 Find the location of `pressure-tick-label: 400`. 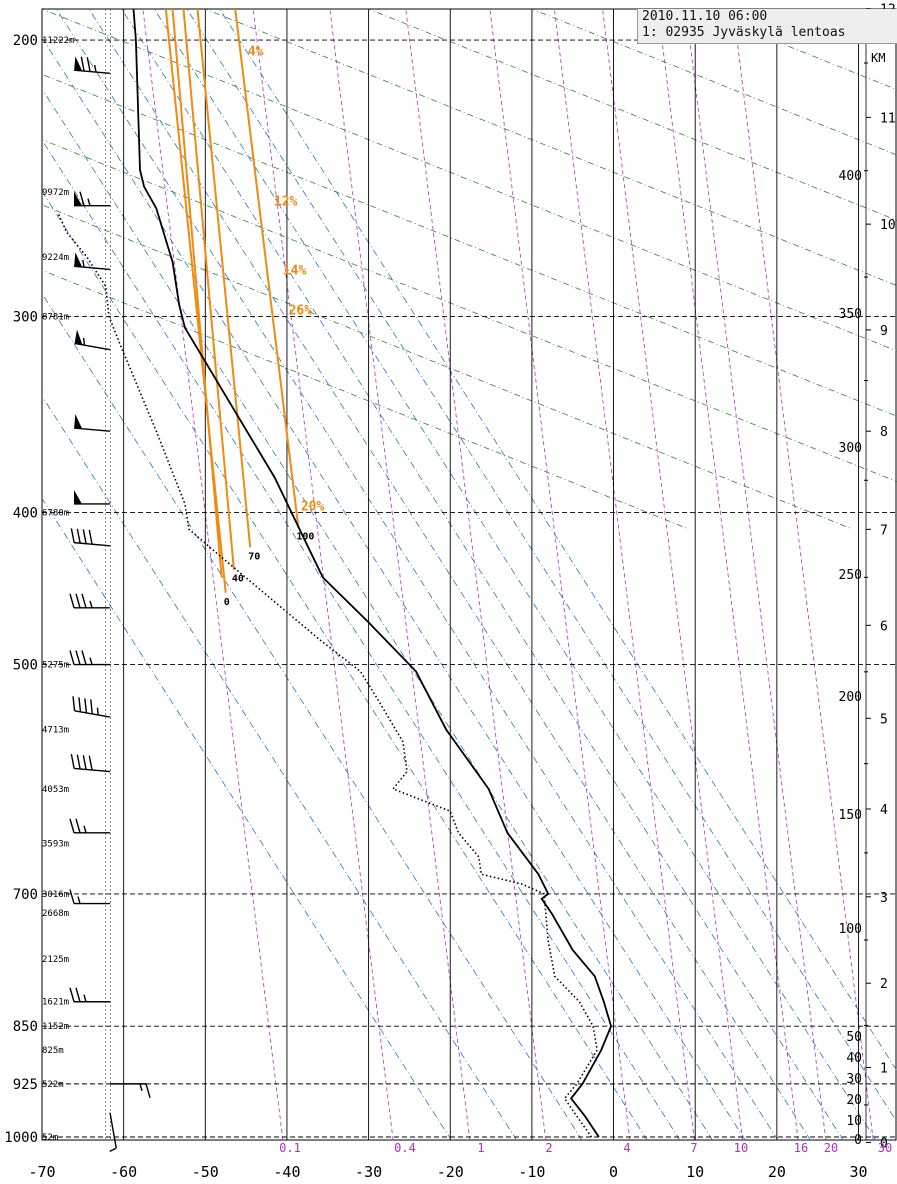

pressure-tick-label: 400 is located at coordinates (25, 514).